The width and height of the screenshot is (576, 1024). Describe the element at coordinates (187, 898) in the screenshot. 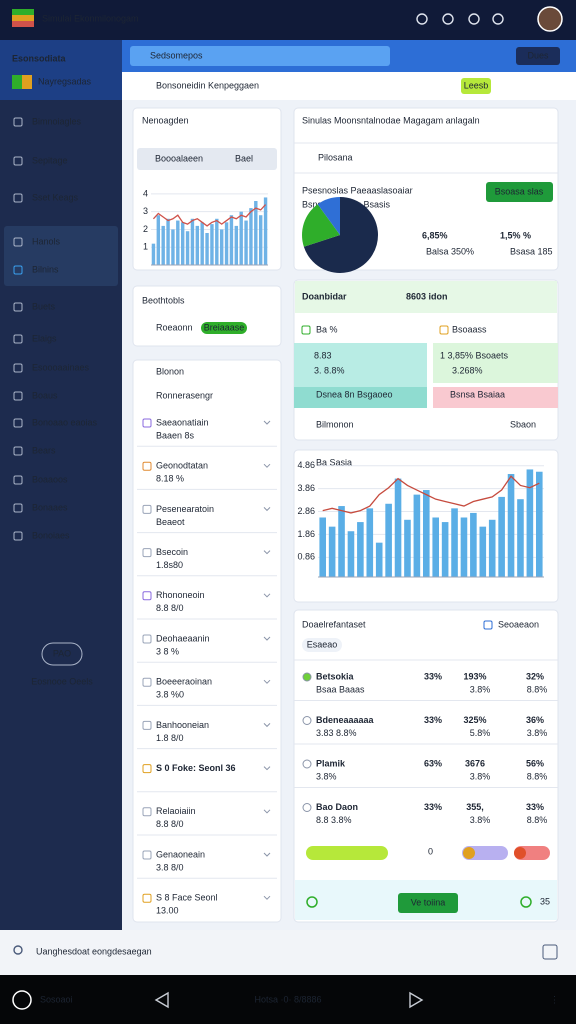

I see `list-item: S 8 Face Seonl` at that location.